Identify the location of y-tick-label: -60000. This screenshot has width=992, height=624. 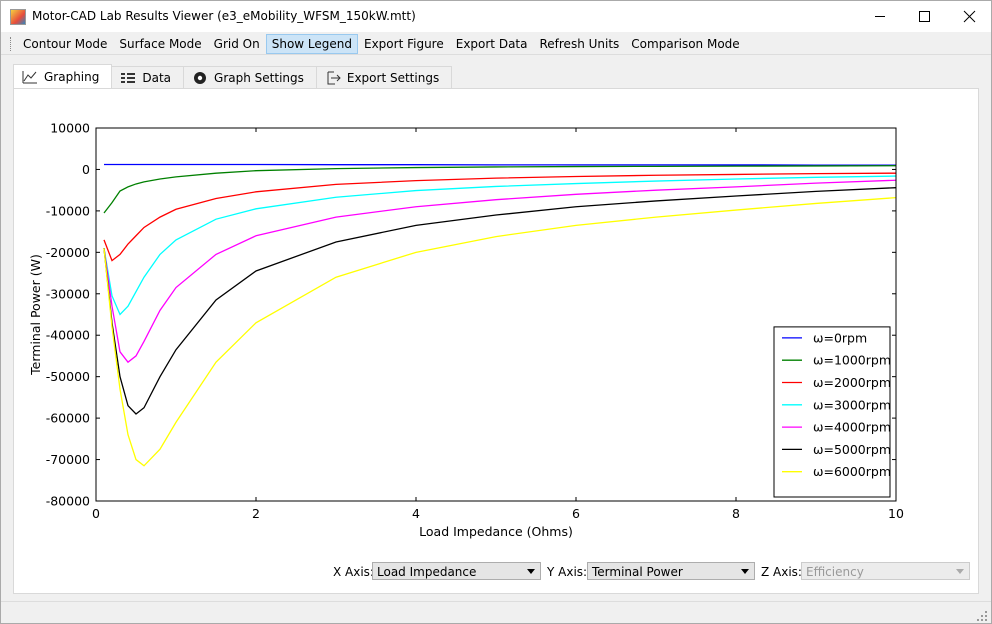
(68, 418).